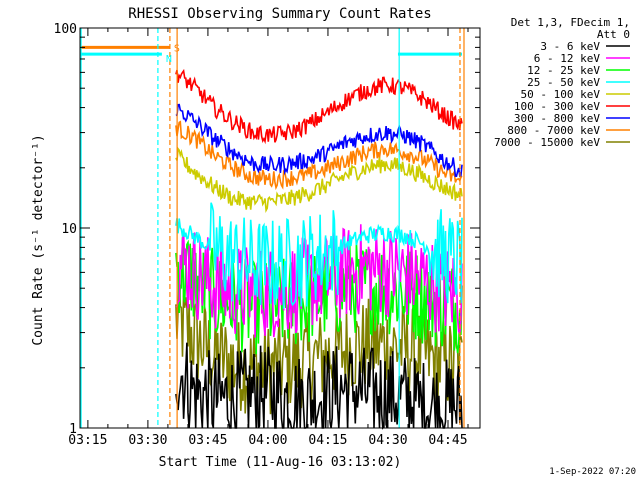 Image resolution: width=640 pixels, height=480 pixels. What do you see at coordinates (267, 440) in the screenshot?
I see `x-tick-label: 04:00` at bounding box center [267, 440].